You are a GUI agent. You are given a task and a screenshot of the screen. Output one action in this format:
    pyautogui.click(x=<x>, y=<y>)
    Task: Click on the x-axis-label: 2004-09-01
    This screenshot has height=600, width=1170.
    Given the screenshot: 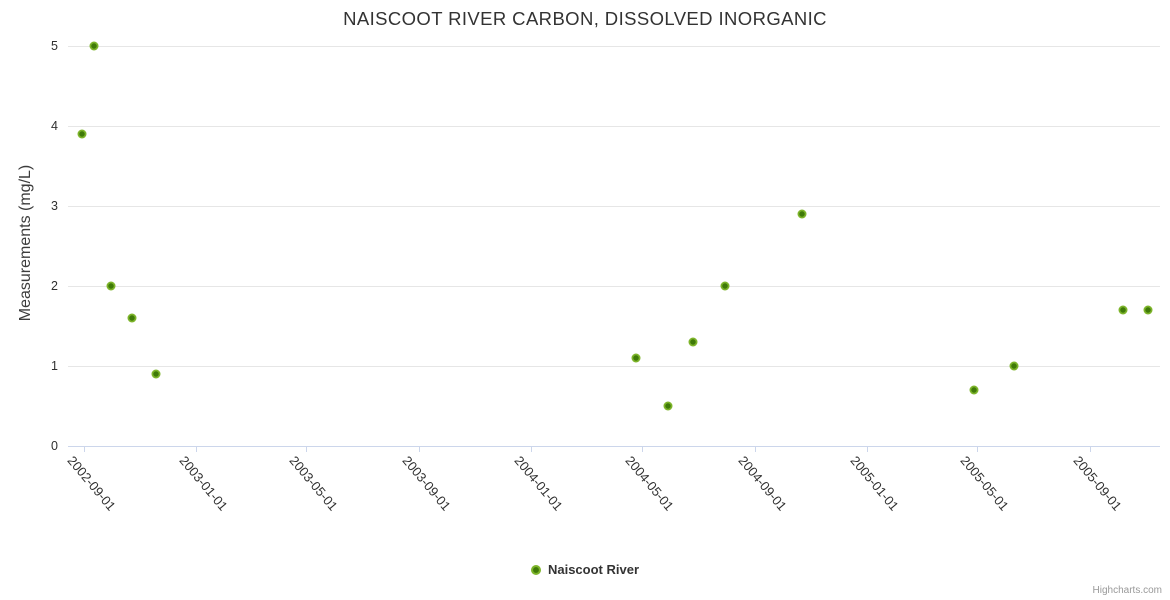 What is the action you would take?
    pyautogui.click(x=762, y=483)
    